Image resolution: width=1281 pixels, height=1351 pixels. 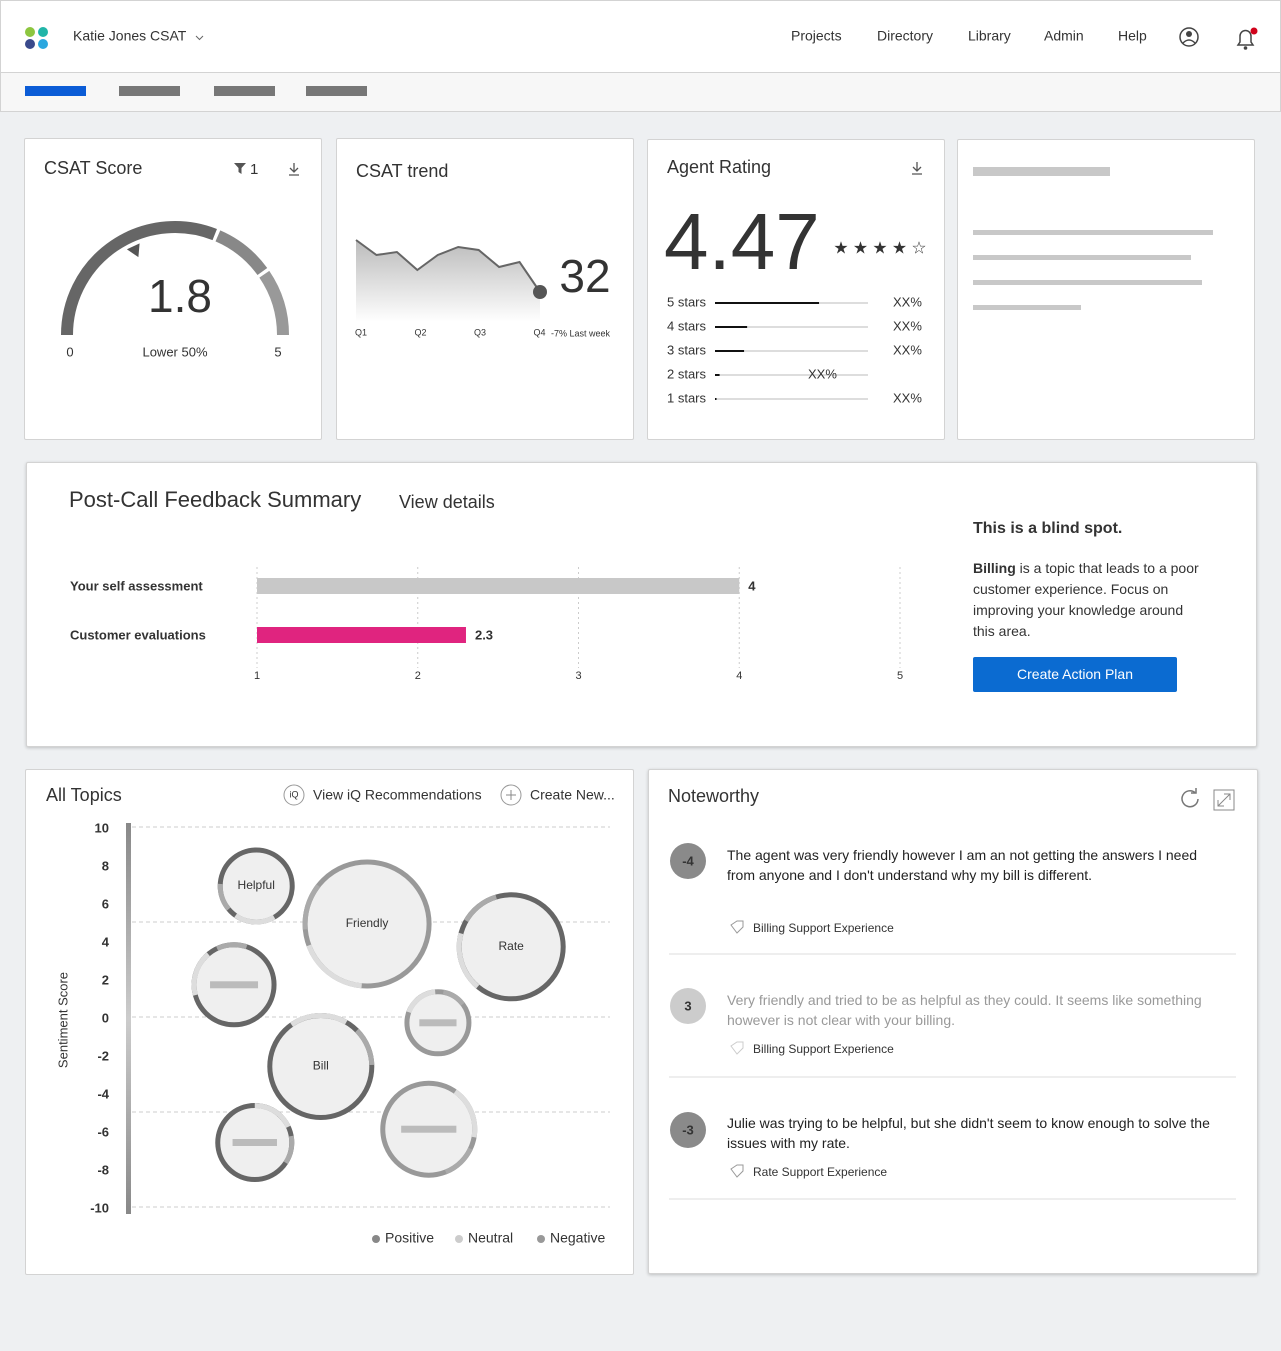 What do you see at coordinates (1189, 37) in the screenshot?
I see `user-icon` at bounding box center [1189, 37].